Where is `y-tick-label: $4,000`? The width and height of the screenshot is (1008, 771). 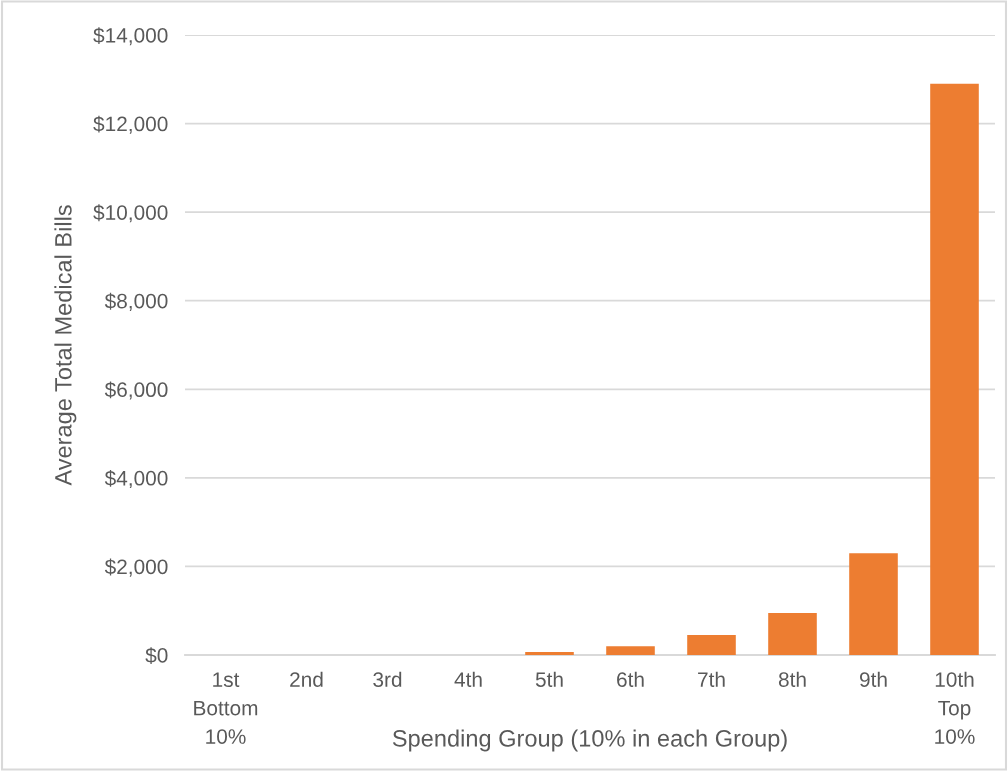 y-tick-label: $4,000 is located at coordinates (136, 479).